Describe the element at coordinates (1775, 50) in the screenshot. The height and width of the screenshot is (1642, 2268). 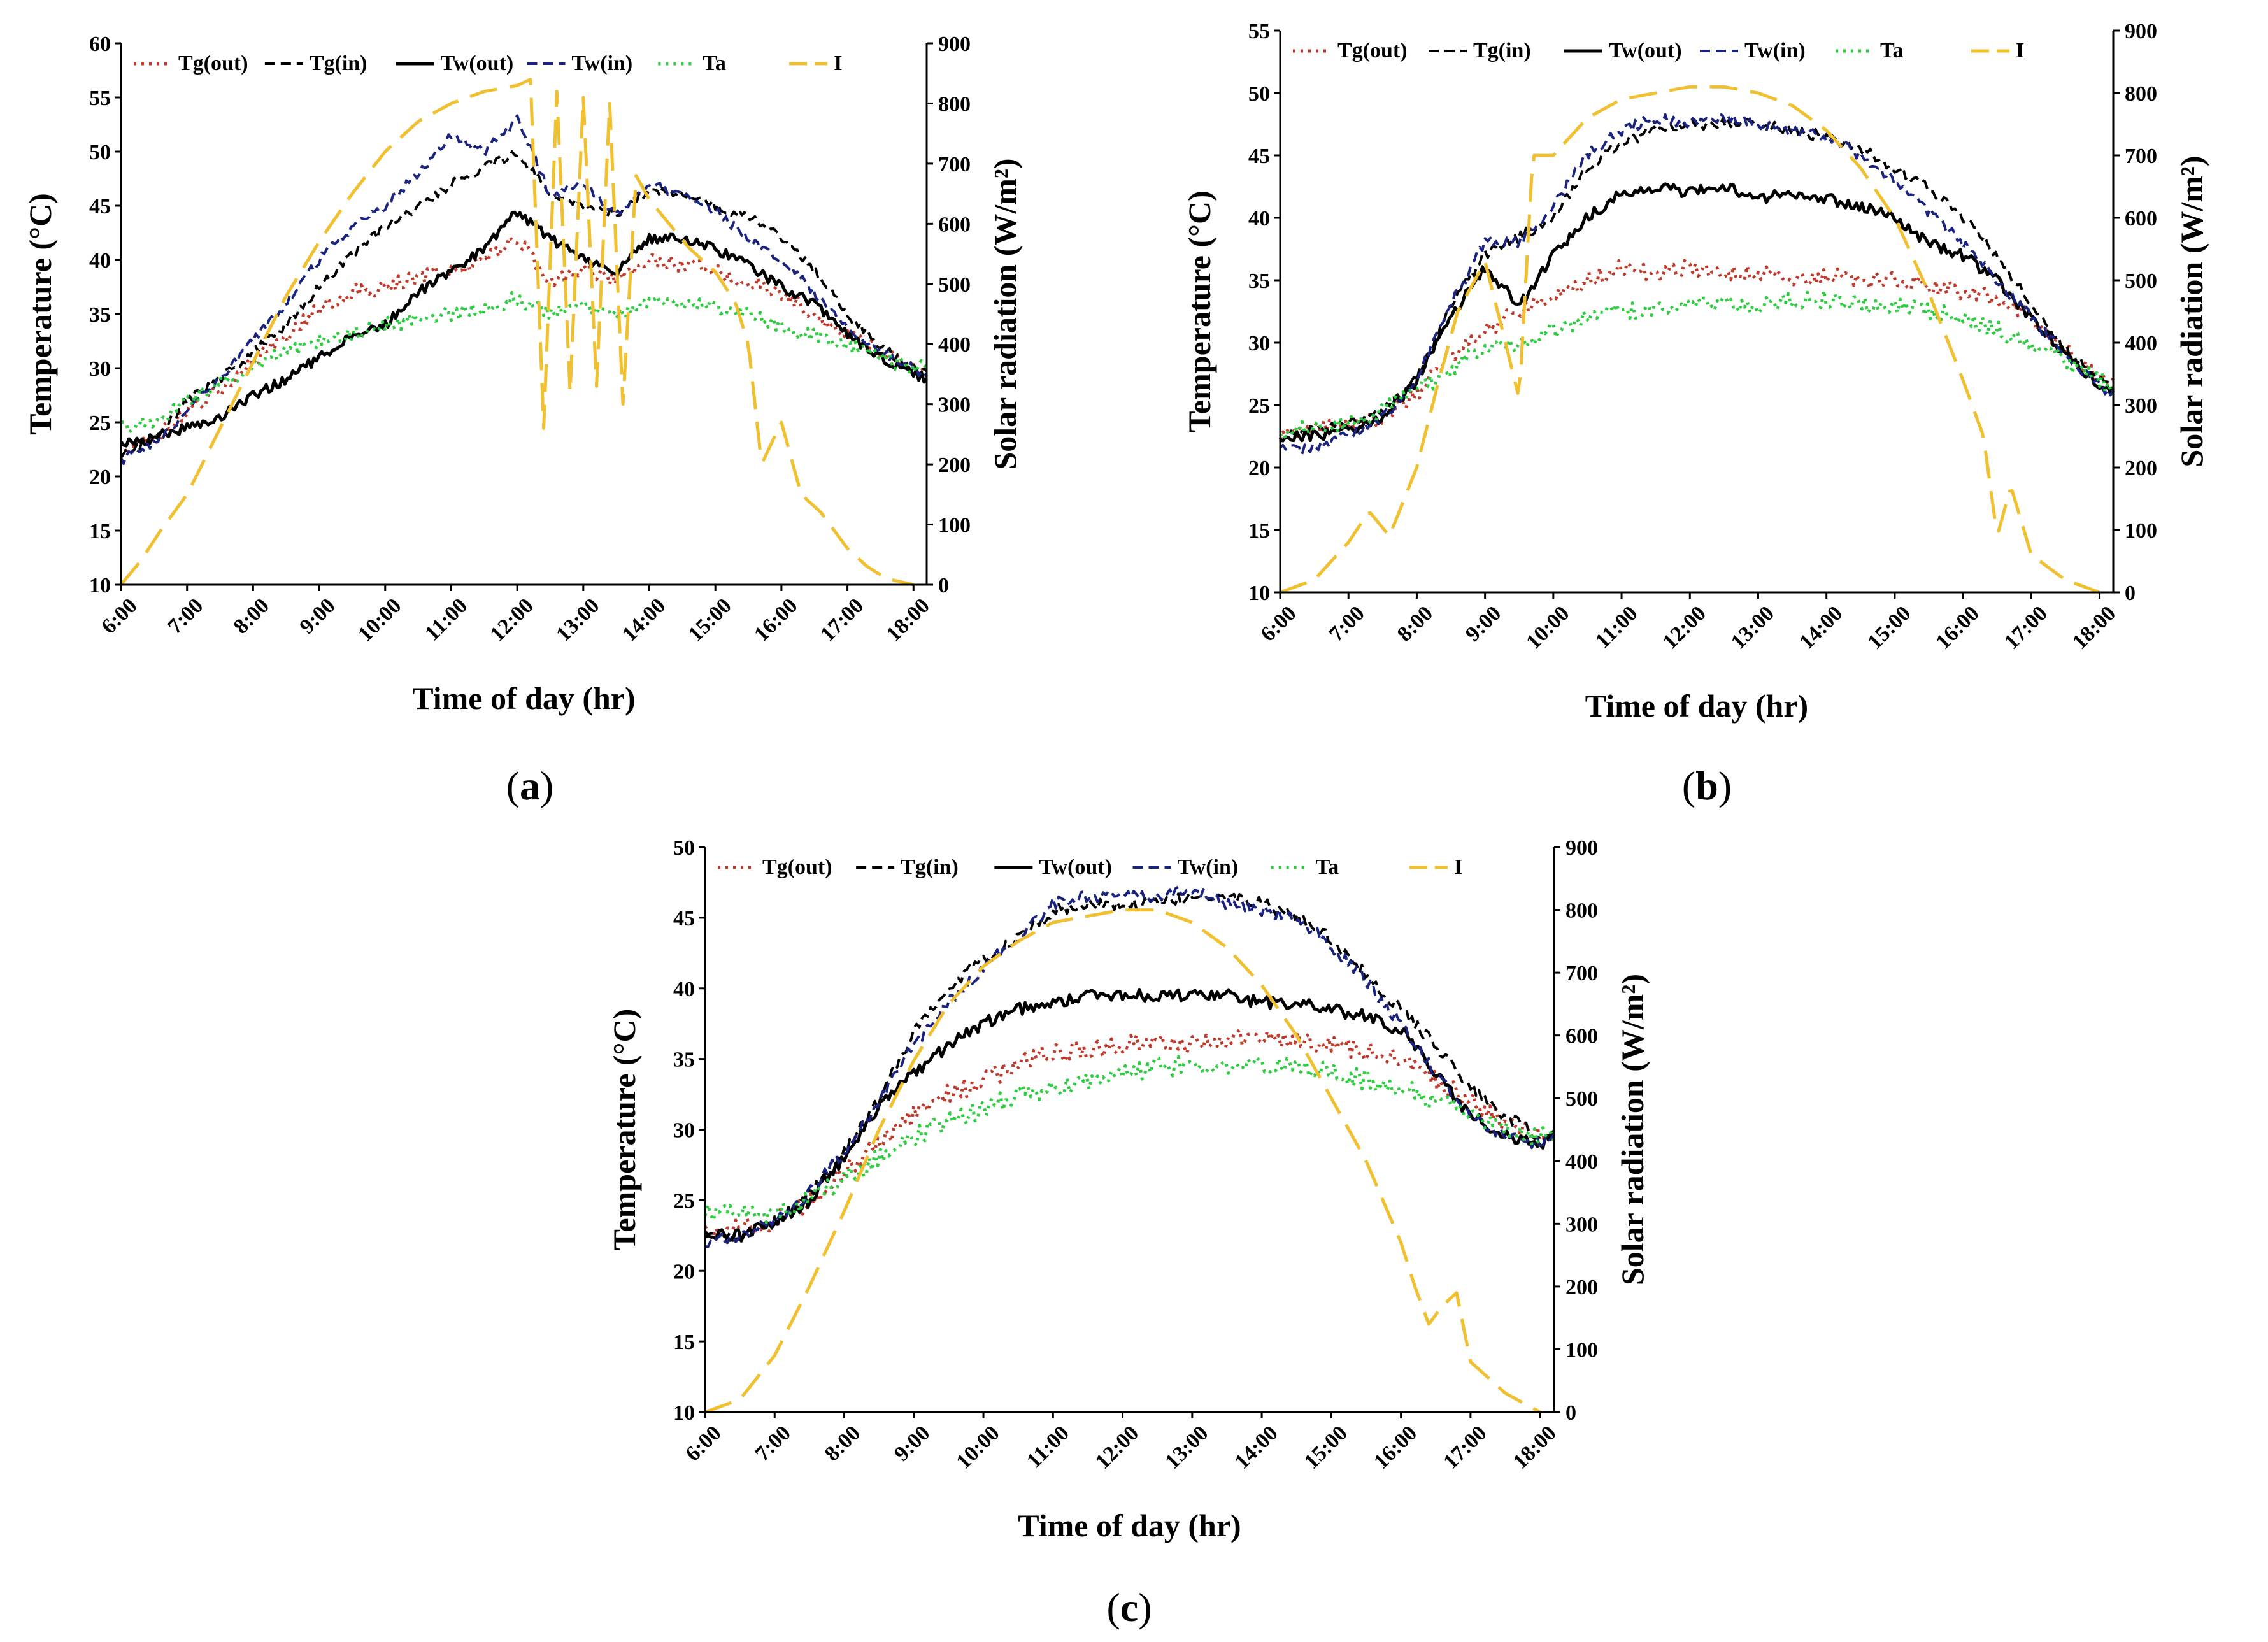
I see `legend-label: Tw(in)` at that location.